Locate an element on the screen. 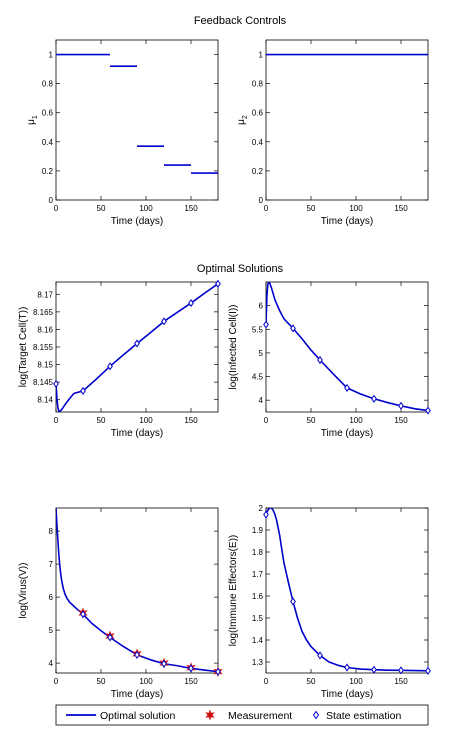 This screenshot has width=458, height=735. y-tick-label: 6 is located at coordinates (261, 306).